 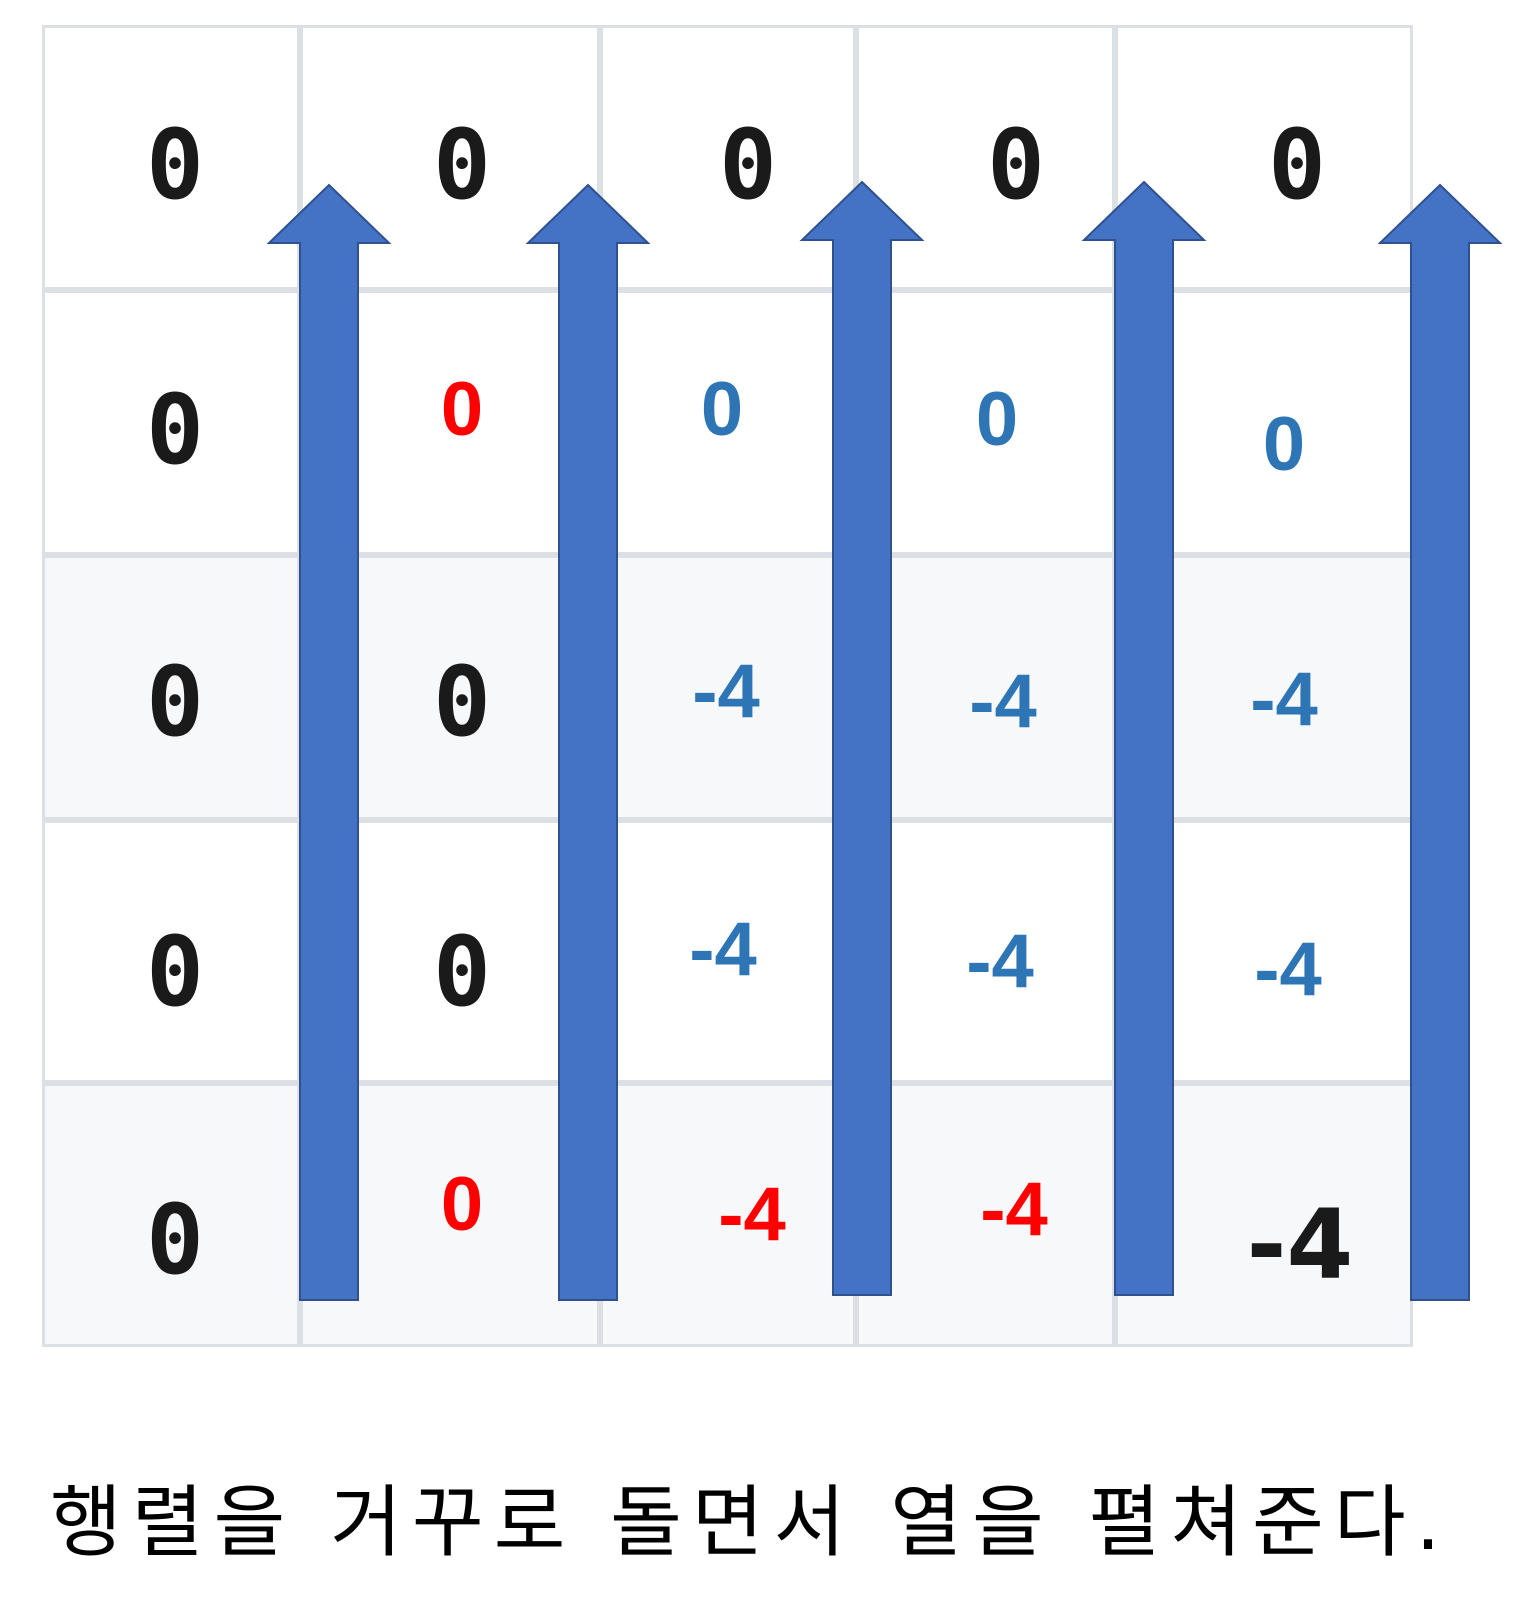 I want to click on matrix-cell-r0-c0, so click(x=171, y=157).